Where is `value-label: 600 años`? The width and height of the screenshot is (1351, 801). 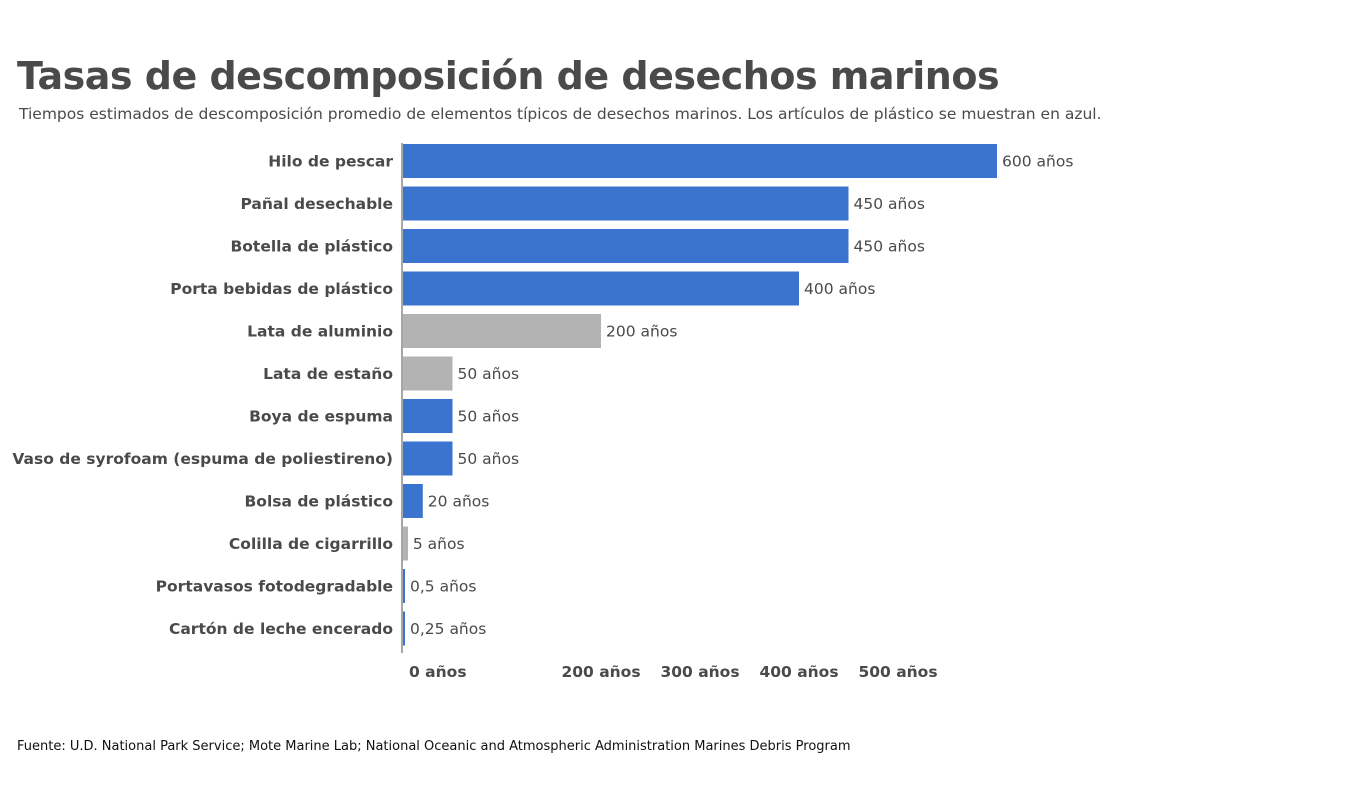 value-label: 600 años is located at coordinates (1037, 162).